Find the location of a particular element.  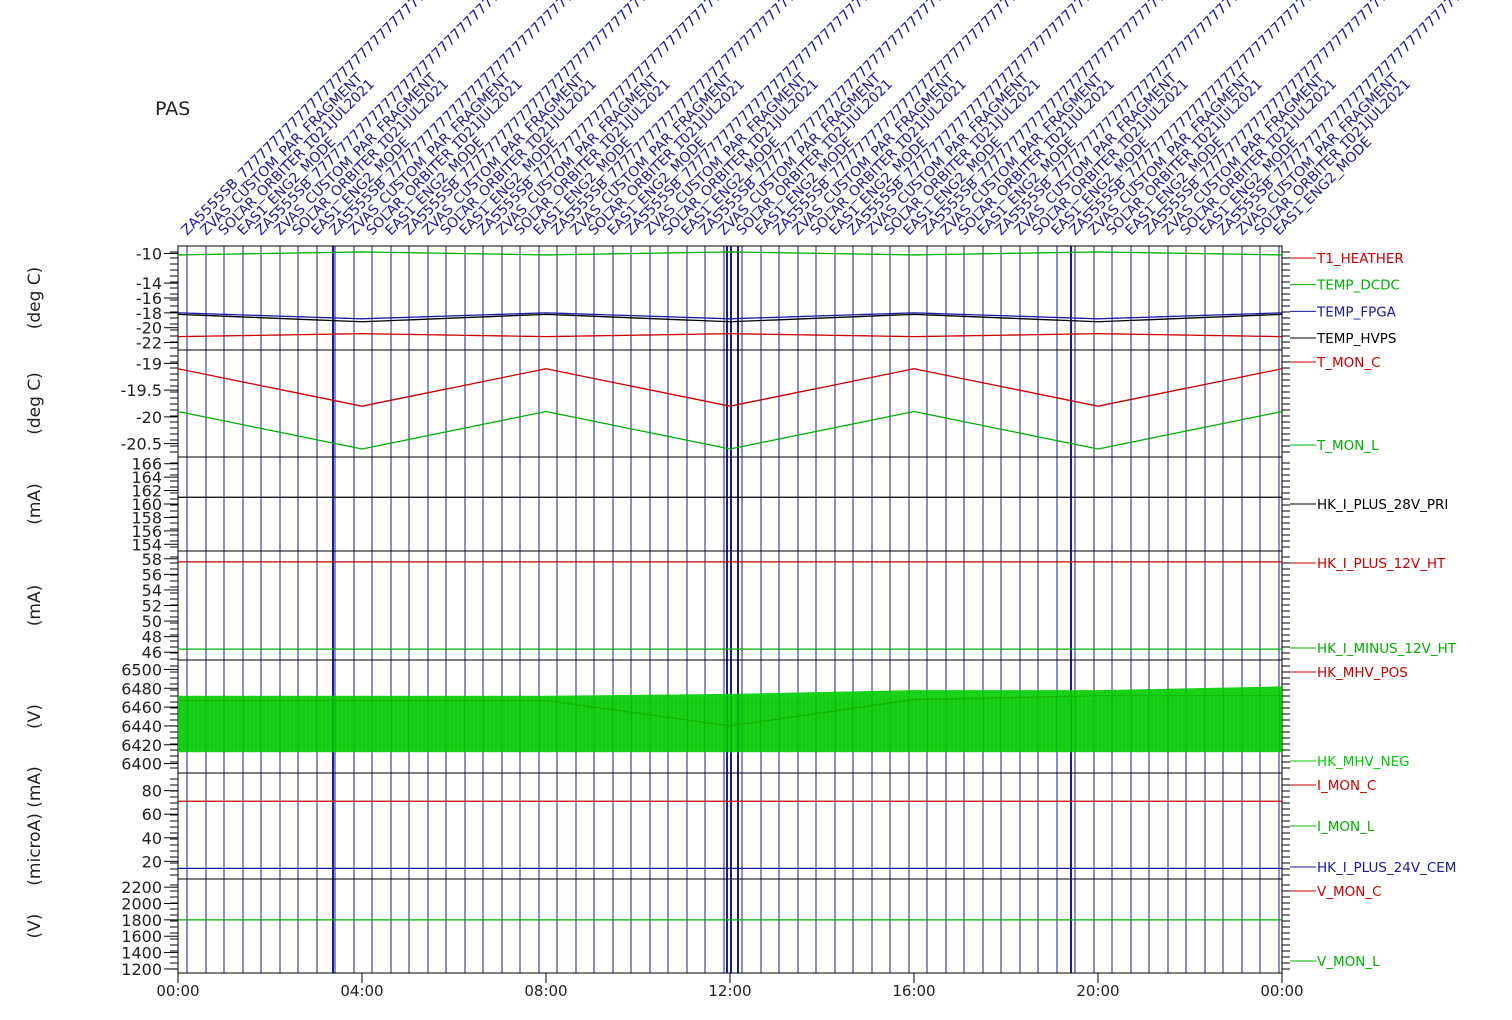

y-tick-label: 2200 is located at coordinates (141, 887).